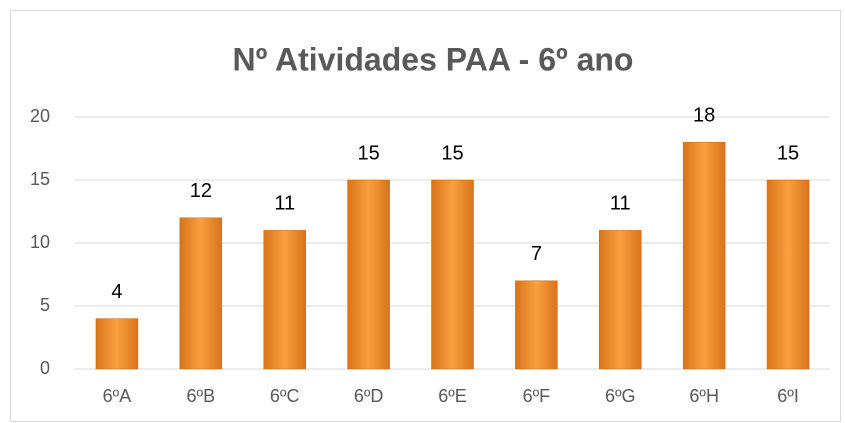  I want to click on x-tick-label: 6ºA, so click(117, 396).